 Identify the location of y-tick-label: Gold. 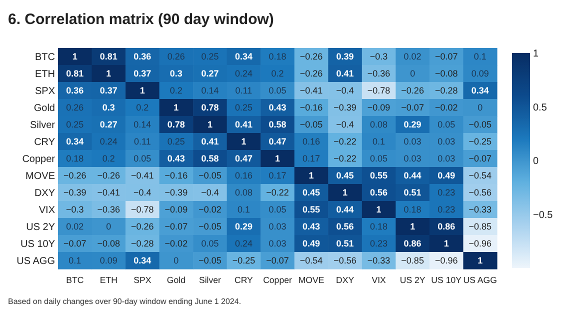
(44, 108).